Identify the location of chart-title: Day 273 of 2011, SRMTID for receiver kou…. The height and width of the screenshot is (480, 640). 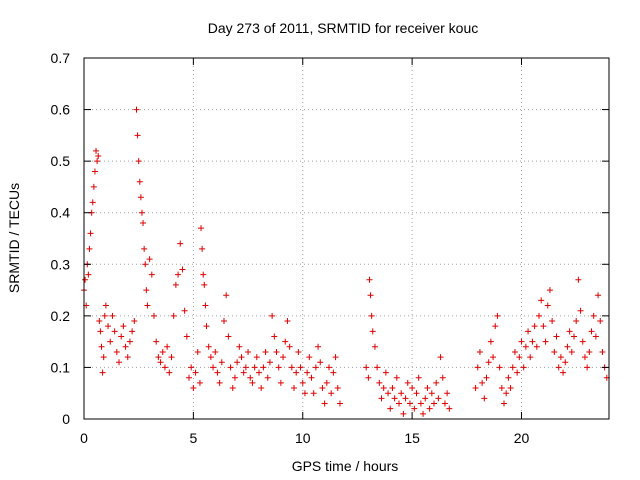
(343, 28).